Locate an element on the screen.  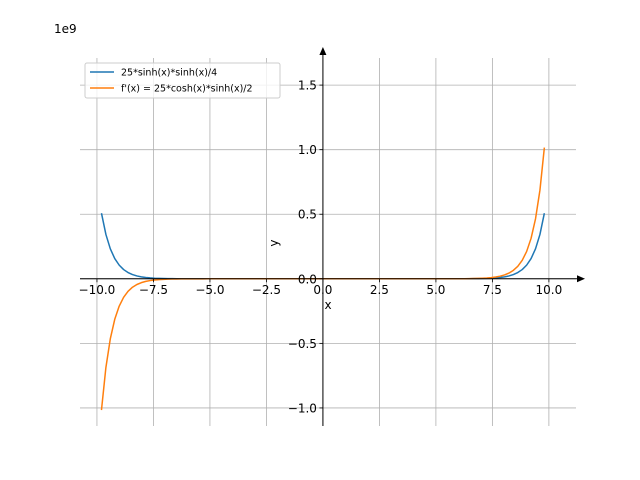
y-tick-label-1: −0.5 is located at coordinates (302, 344).